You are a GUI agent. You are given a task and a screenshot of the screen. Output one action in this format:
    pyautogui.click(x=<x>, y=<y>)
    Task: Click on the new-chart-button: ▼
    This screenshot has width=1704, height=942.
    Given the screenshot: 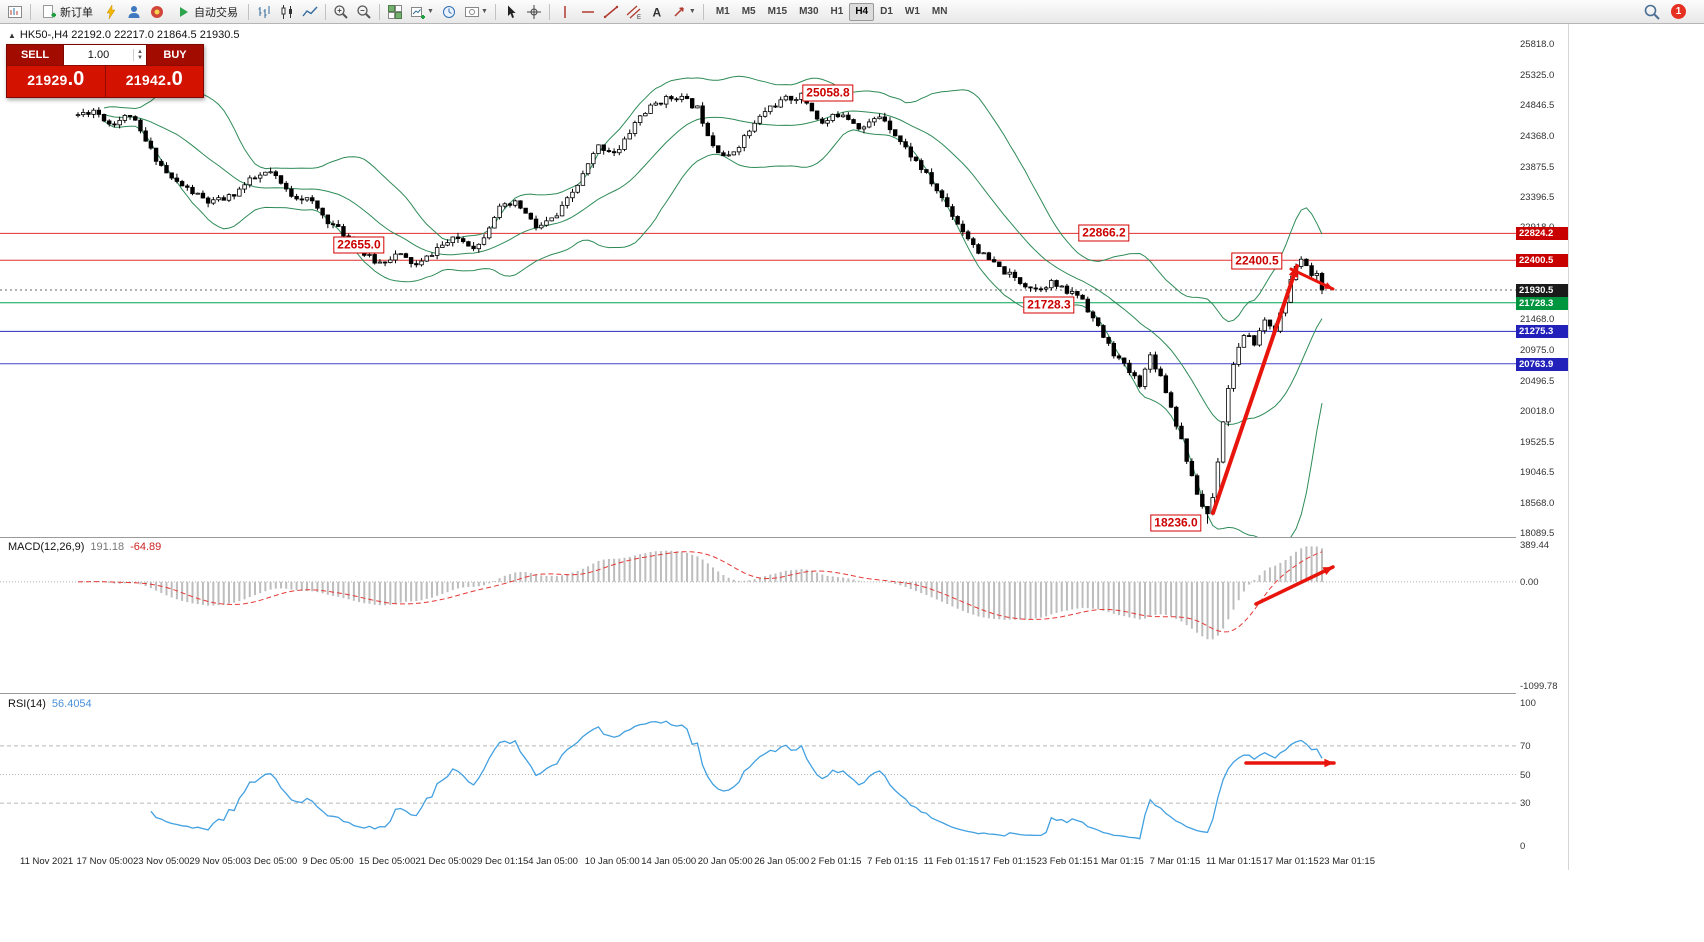 What is the action you would take?
    pyautogui.click(x=422, y=12)
    